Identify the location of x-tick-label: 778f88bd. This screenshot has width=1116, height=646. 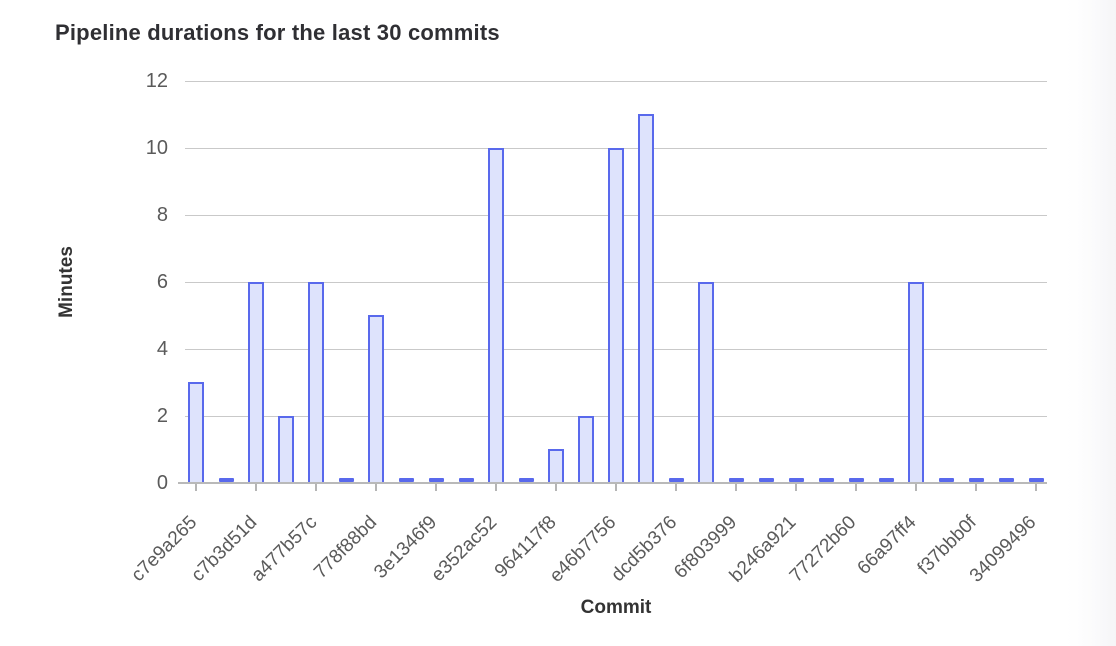
(345, 547).